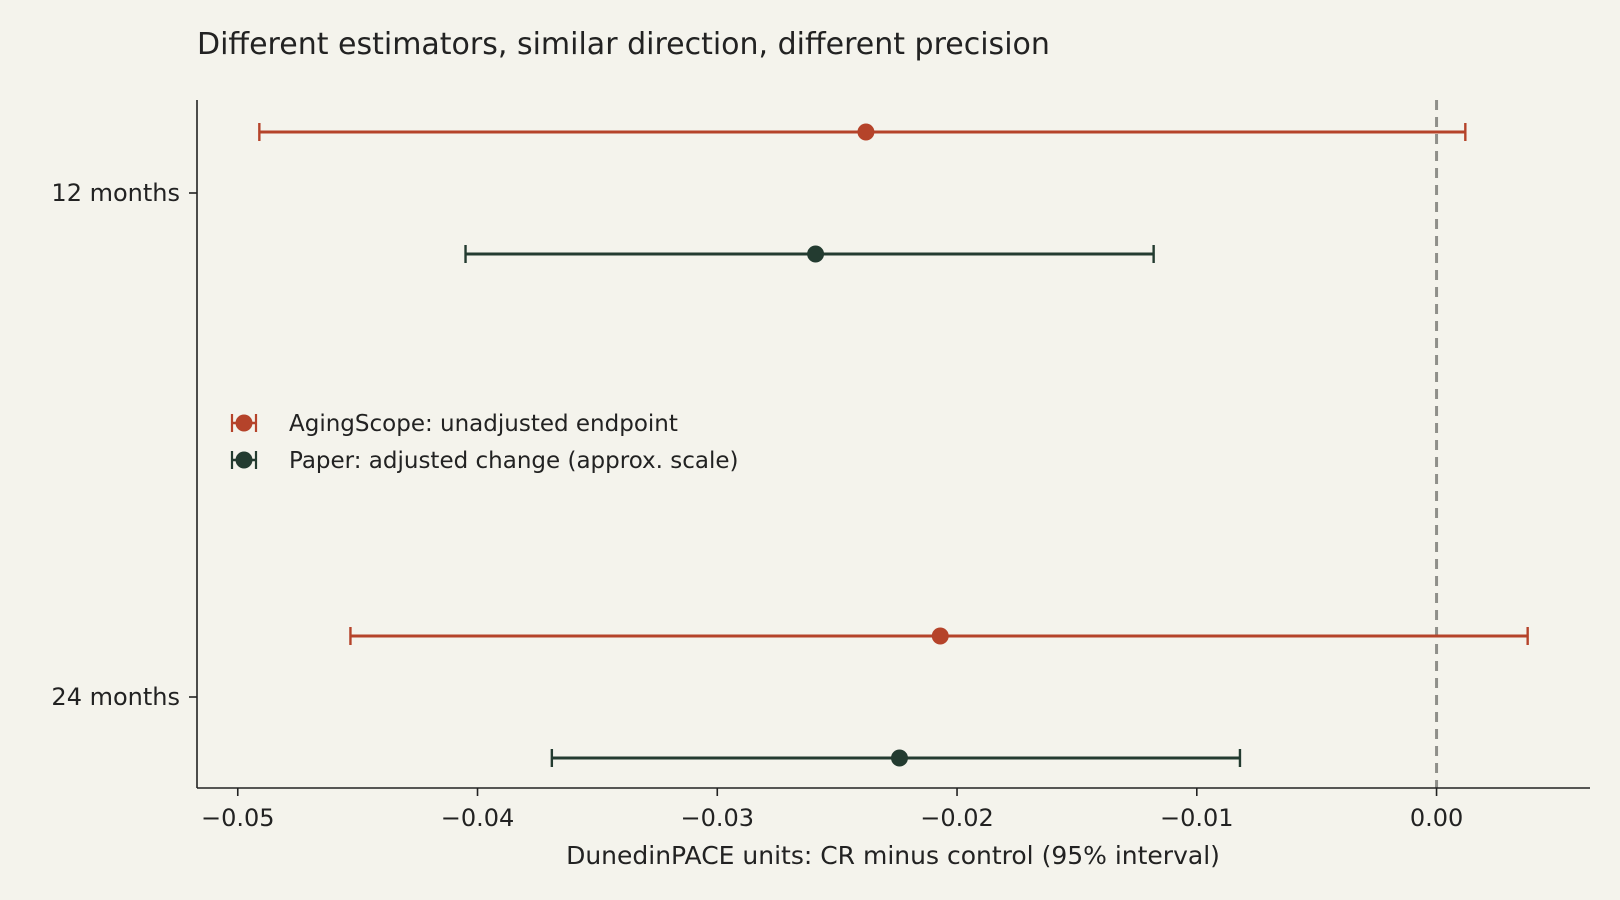  I want to click on x-tick-label: −0.04, so click(478, 818).